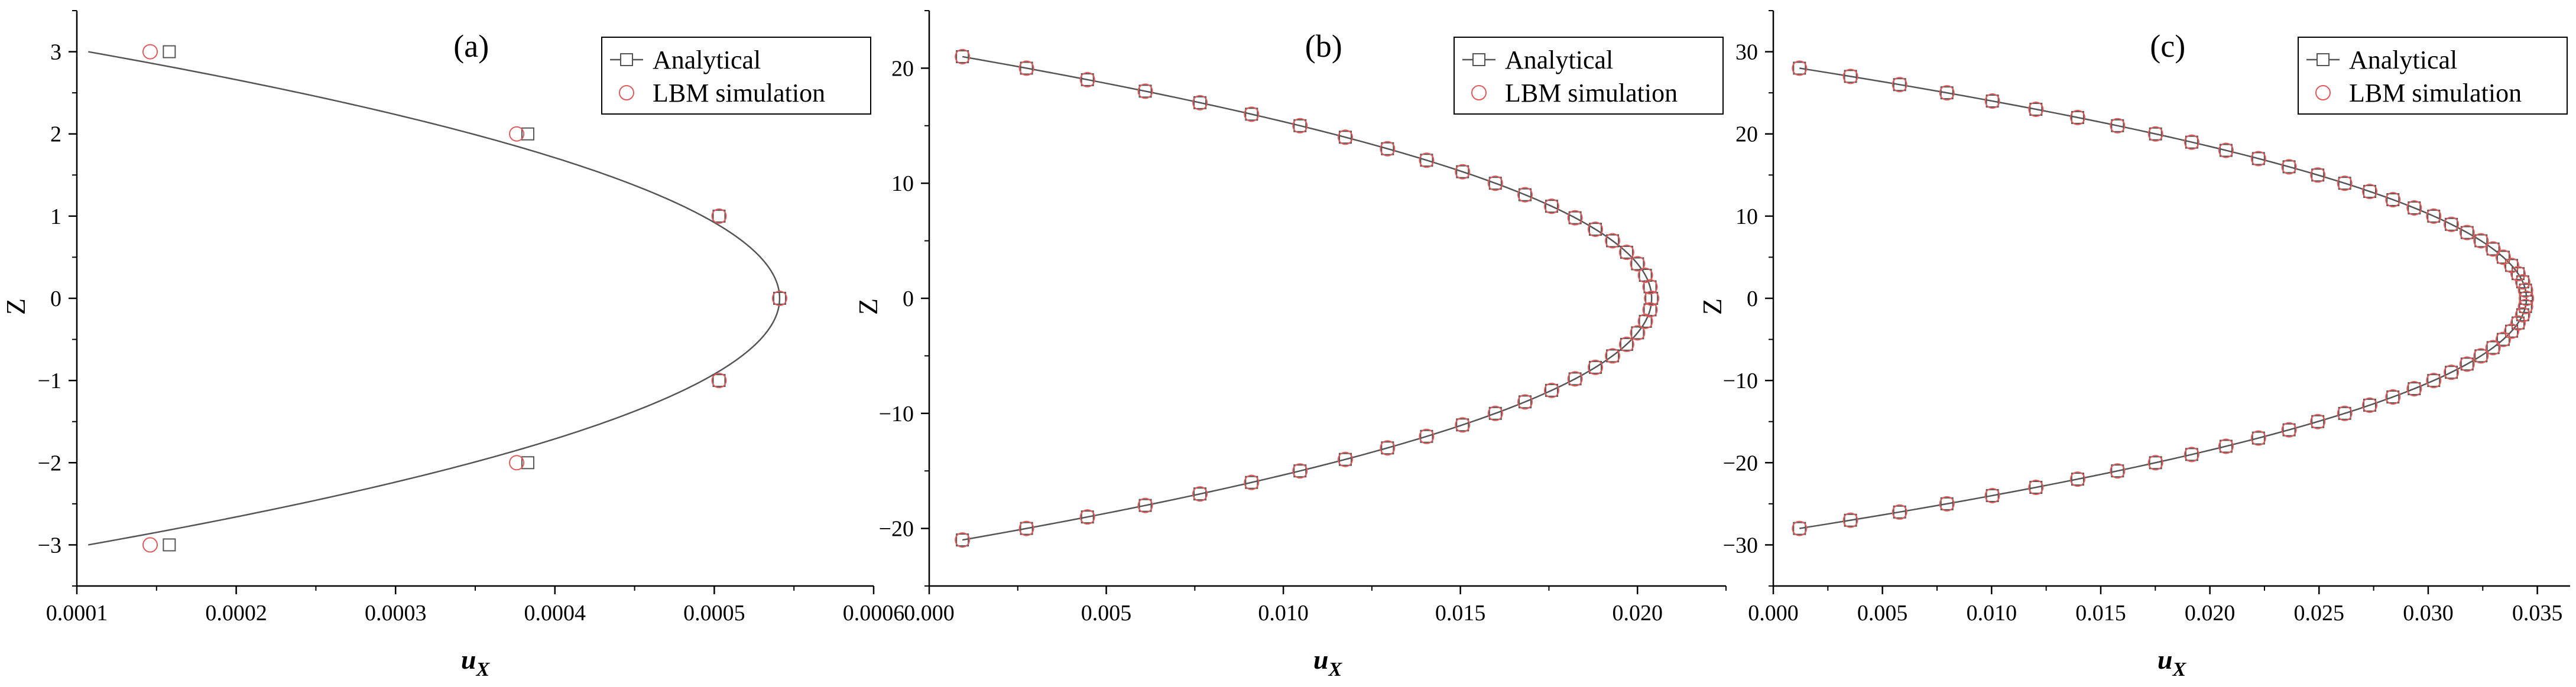  I want to click on panel-a-y-tick-label: −3, so click(49, 545).